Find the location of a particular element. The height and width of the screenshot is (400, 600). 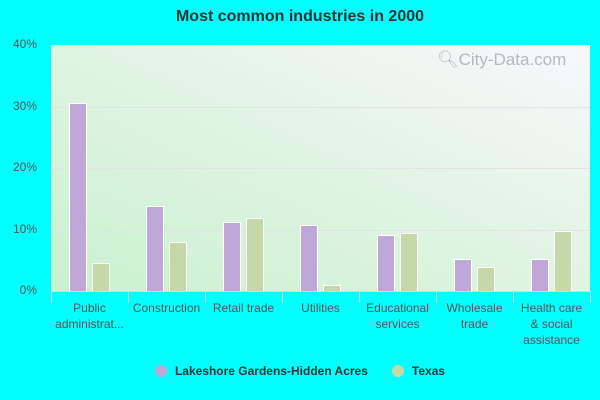

legend-item-series2: Texas is located at coordinates (418, 371).